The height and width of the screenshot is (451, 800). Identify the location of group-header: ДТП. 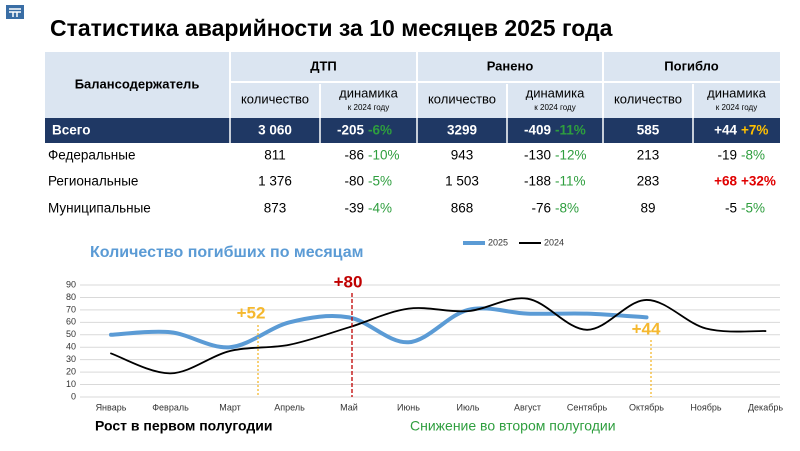
(323, 65).